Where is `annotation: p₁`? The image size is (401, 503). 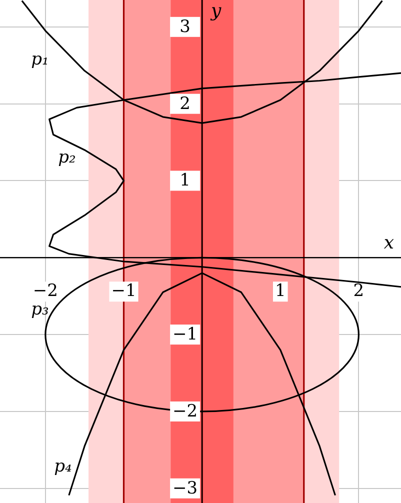 annotation: p₁ is located at coordinates (40, 59).